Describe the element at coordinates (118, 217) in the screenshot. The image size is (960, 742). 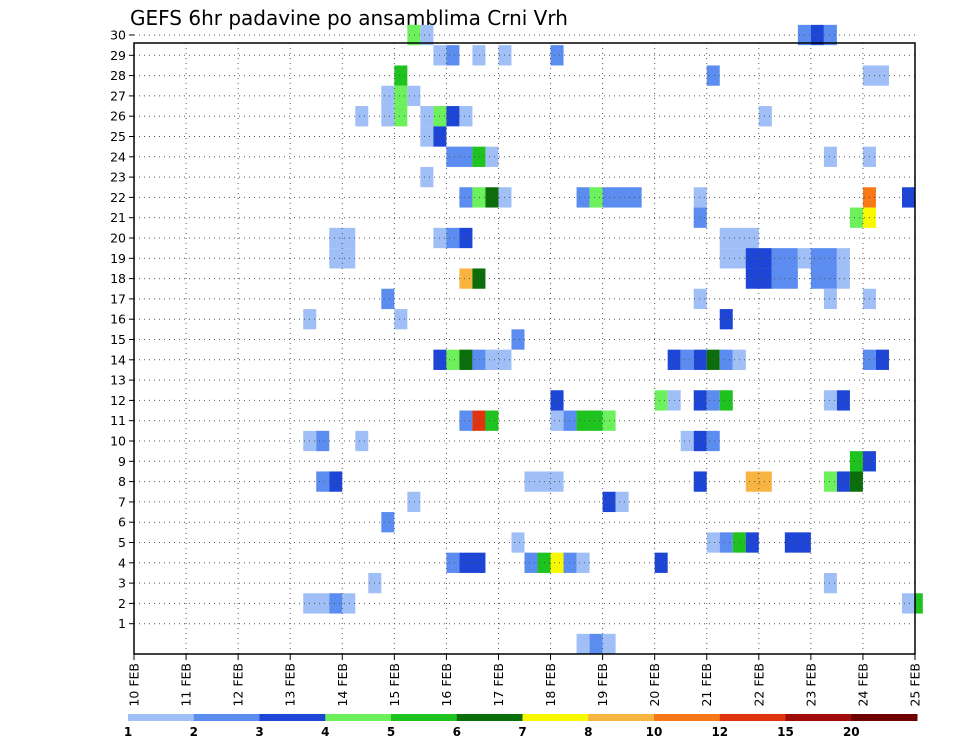
I see `y-tick-label: 21` at that location.